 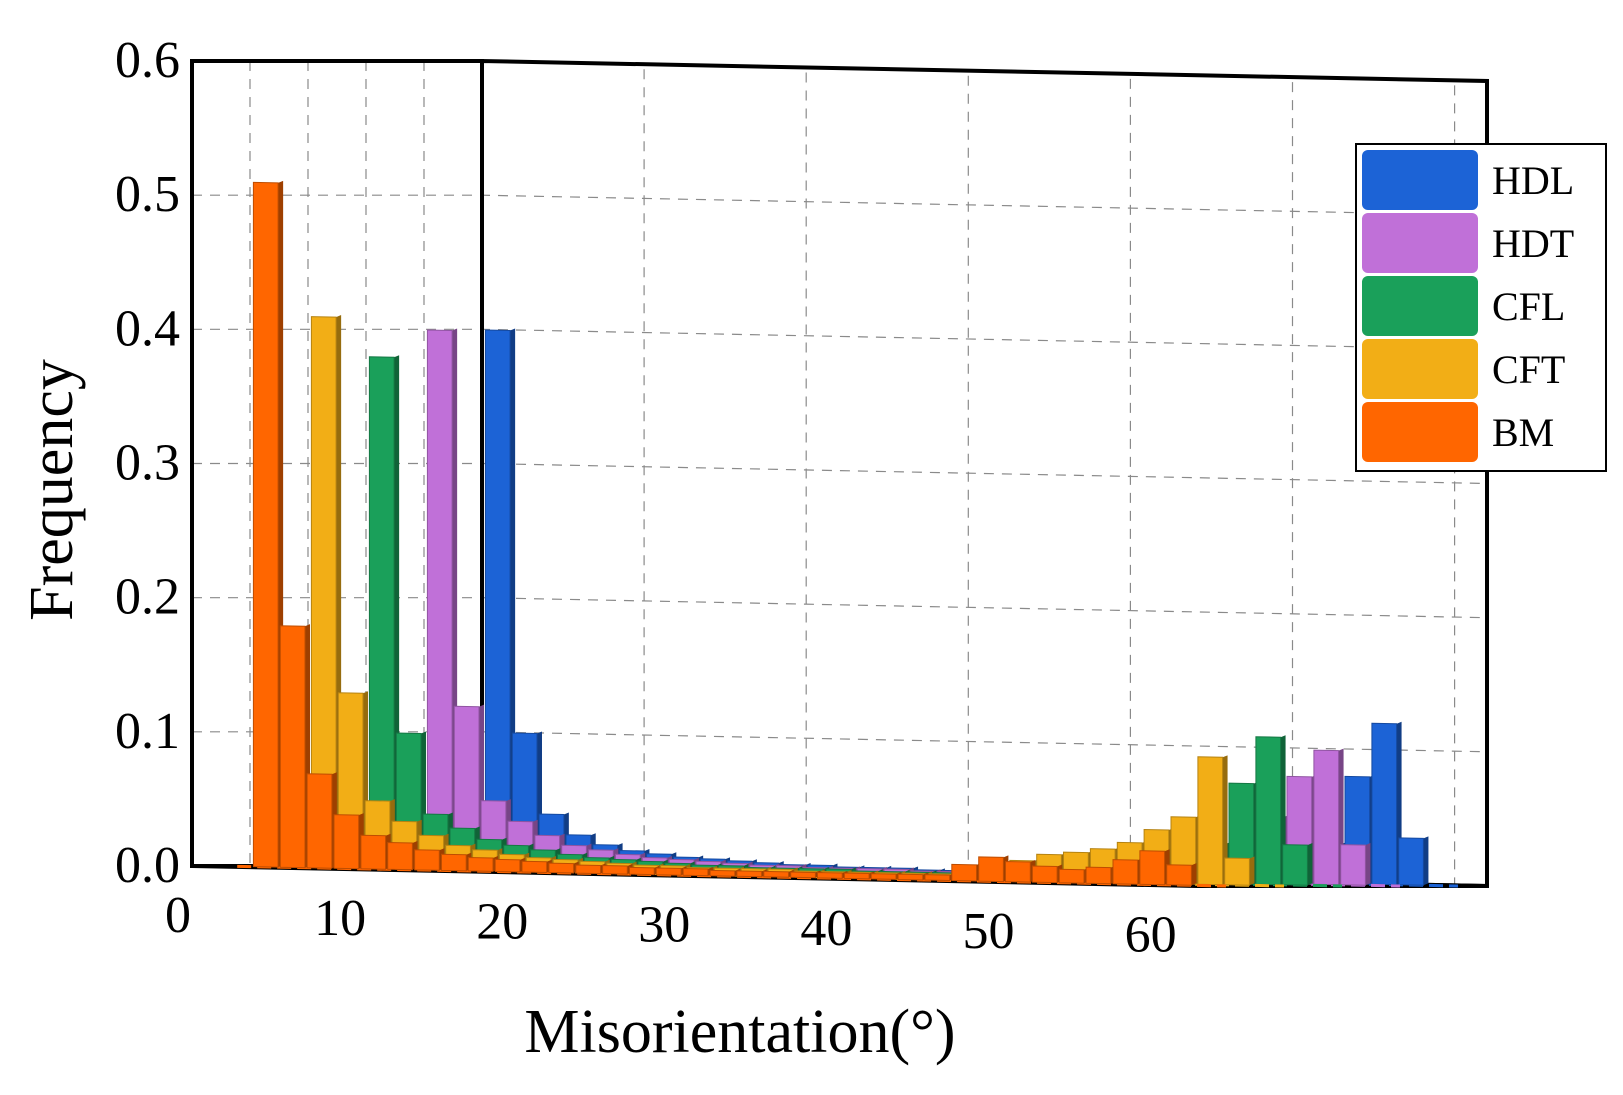 What do you see at coordinates (147, 597) in the screenshot?
I see `y-tick-label-2: 0.2` at bounding box center [147, 597].